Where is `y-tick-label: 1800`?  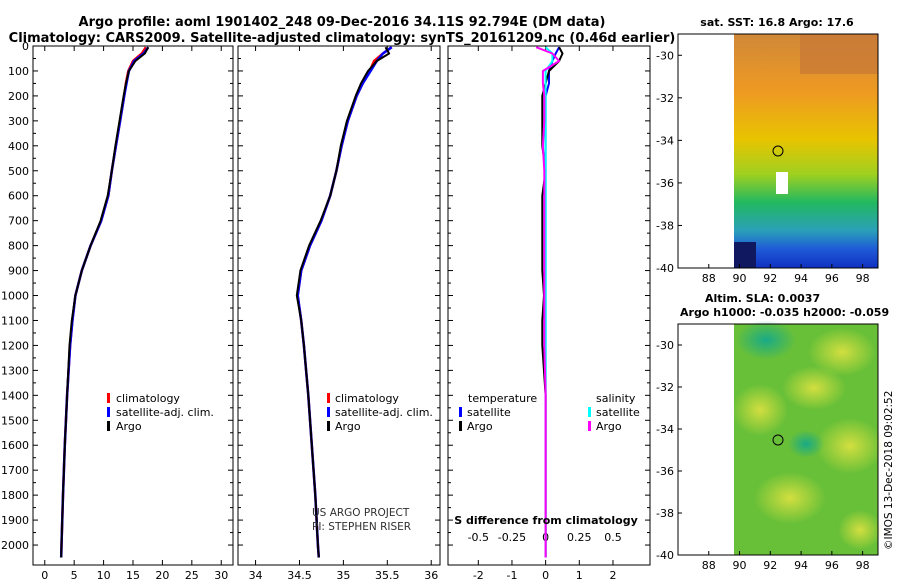
y-tick-label: 1800 is located at coordinates (15, 495).